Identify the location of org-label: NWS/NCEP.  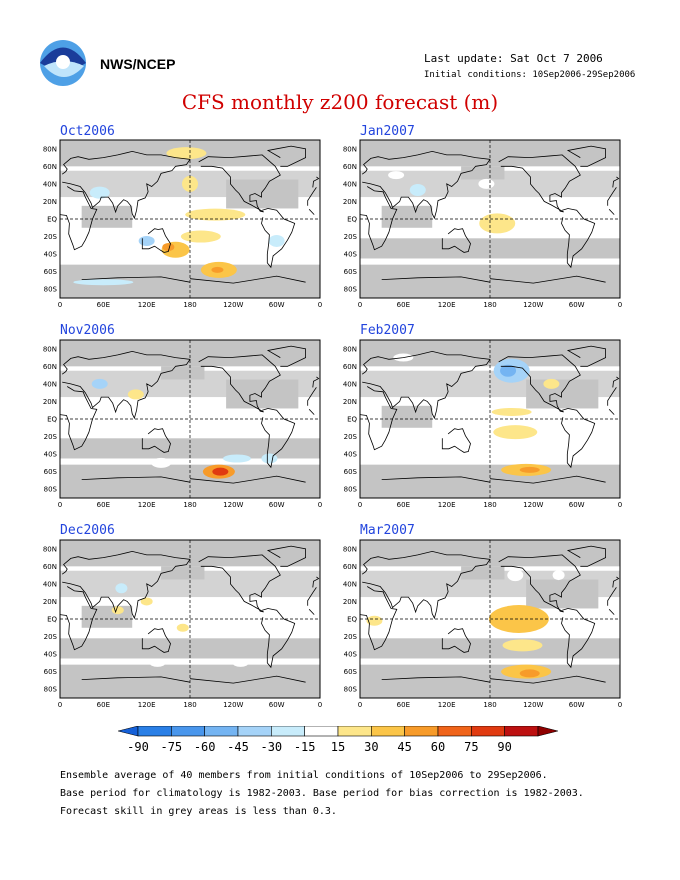
(138, 64).